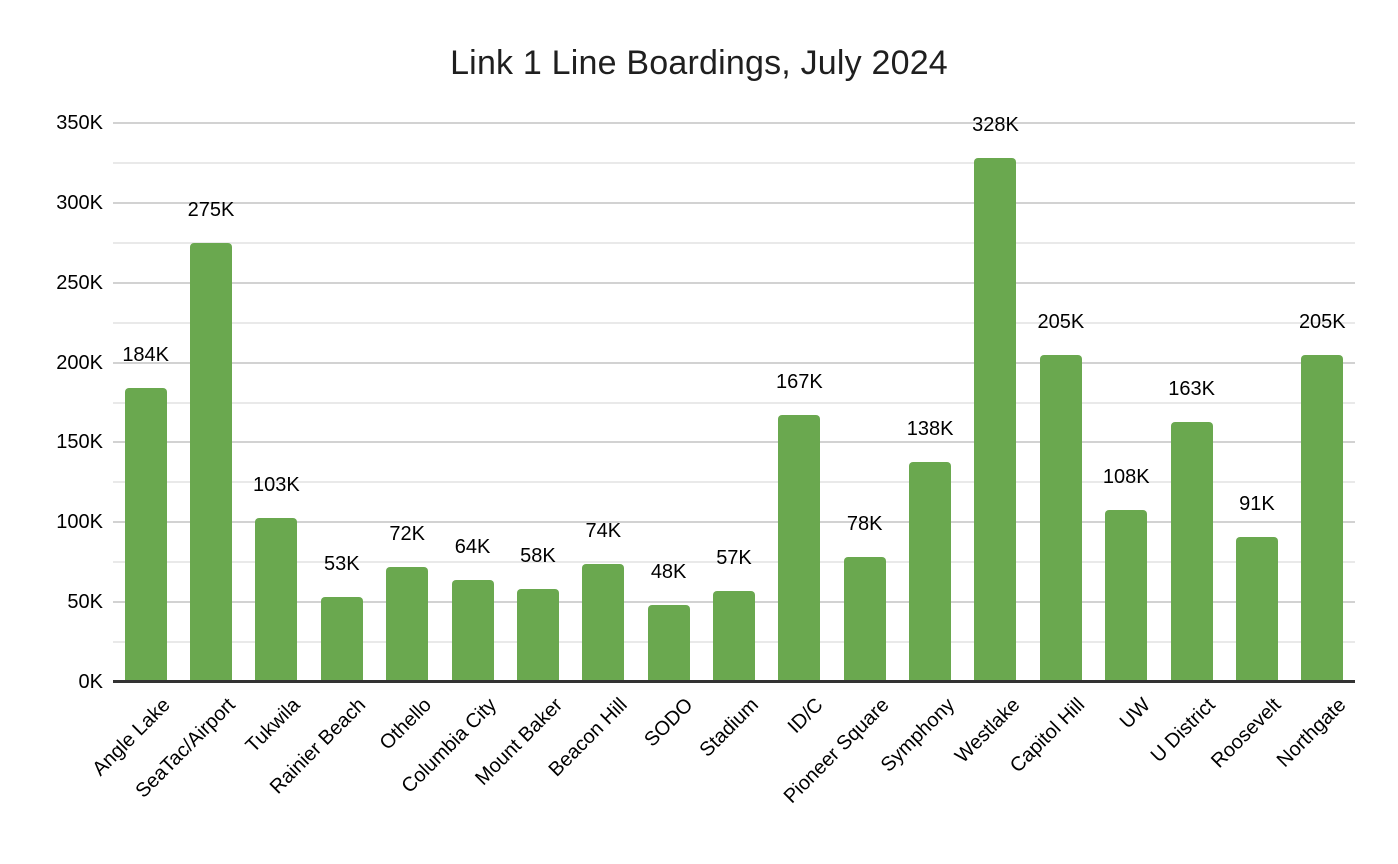 The height and width of the screenshot is (864, 1398). Describe the element at coordinates (930, 571) in the screenshot. I see `bar-symphony` at that location.